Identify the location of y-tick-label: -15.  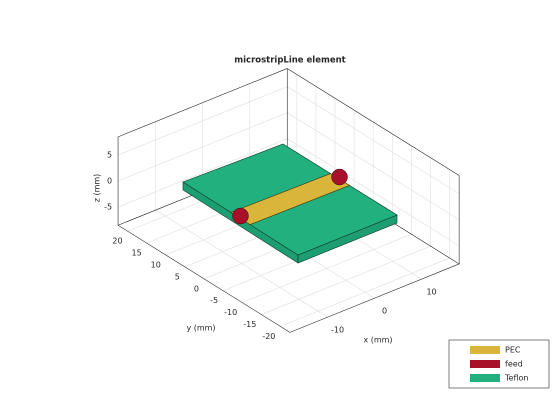
(249, 324).